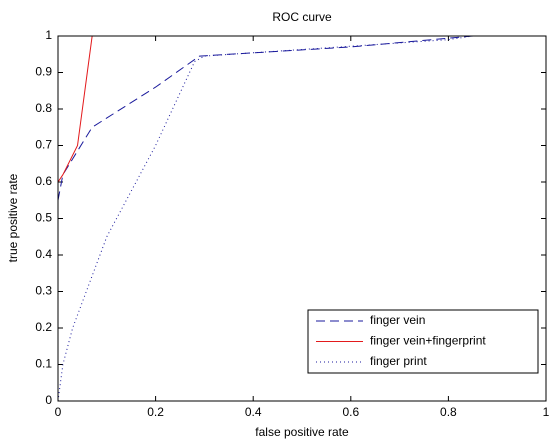 The width and height of the screenshot is (549, 441). Describe the element at coordinates (48, 400) in the screenshot. I see `y-tick-label: 0` at that location.